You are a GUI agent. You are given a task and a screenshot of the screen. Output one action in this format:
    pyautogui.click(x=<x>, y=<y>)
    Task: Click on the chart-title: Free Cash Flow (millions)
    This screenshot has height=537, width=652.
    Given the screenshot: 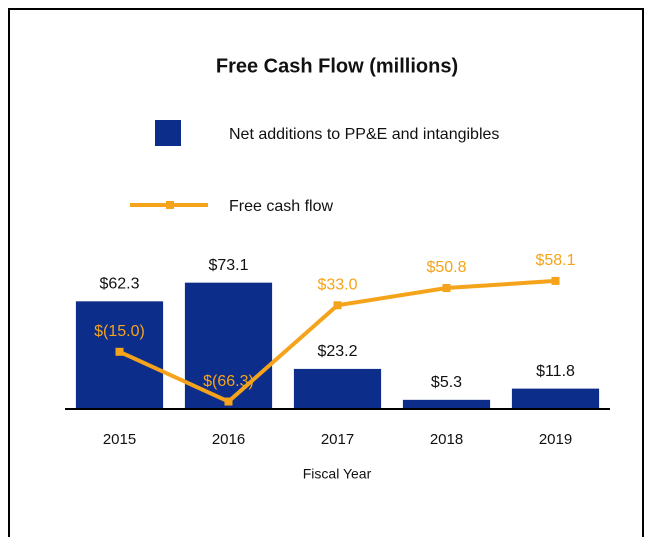 What is the action you would take?
    pyautogui.click(x=337, y=66)
    